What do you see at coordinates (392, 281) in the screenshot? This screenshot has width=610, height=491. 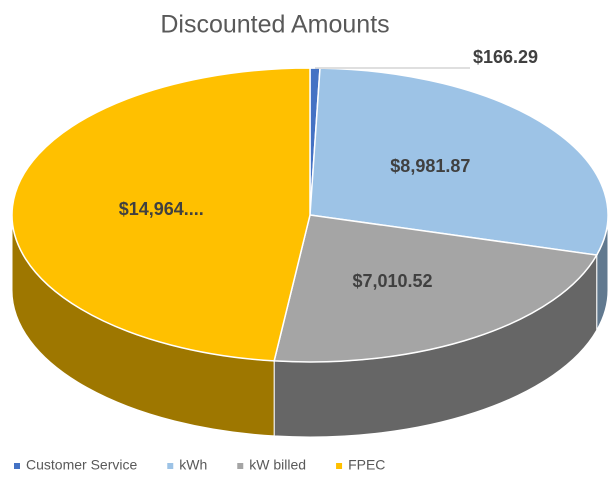 I see `data-label: $7,010.52` at bounding box center [392, 281].